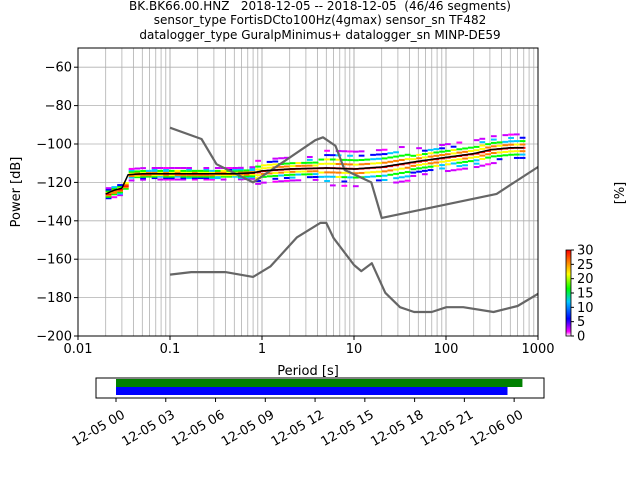  I want to click on colorbar-tick-label: 5, so click(581, 322).